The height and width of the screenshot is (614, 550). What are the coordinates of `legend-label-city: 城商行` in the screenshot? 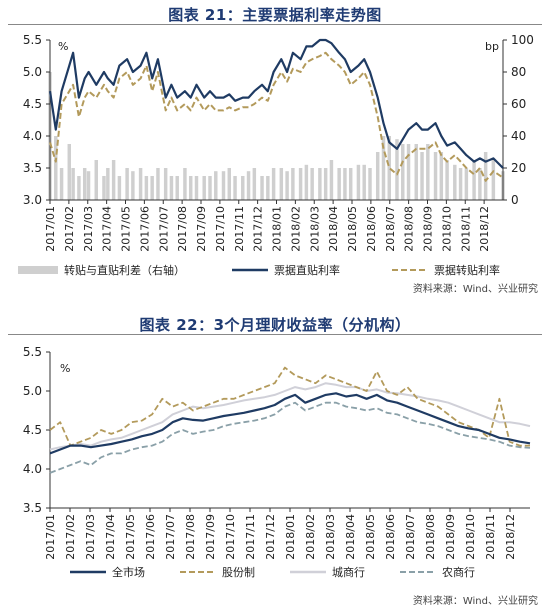 It's located at (348, 572).